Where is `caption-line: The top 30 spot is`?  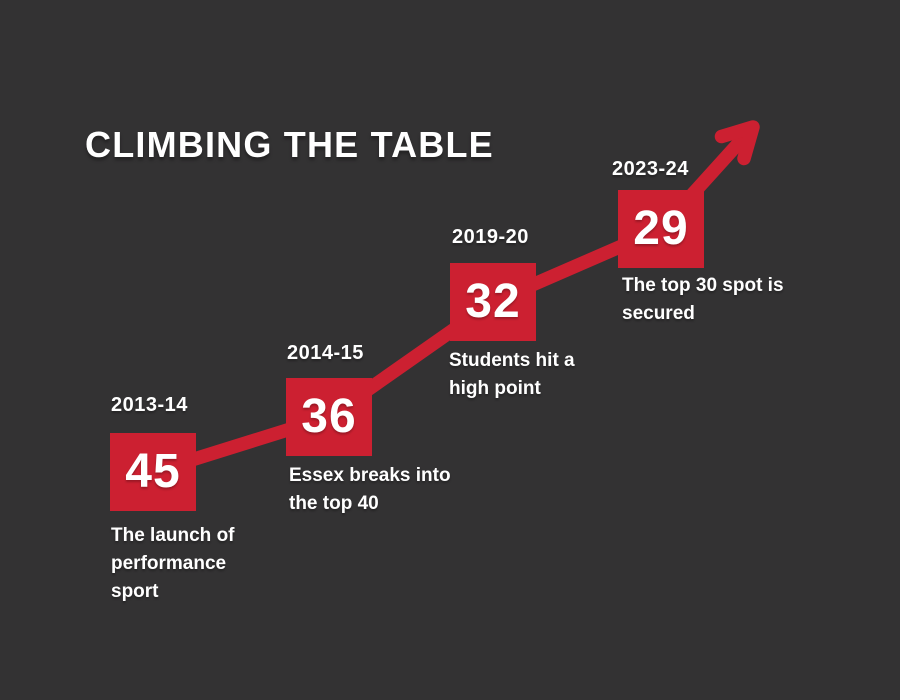 caption-line: The top 30 spot is is located at coordinates (703, 285).